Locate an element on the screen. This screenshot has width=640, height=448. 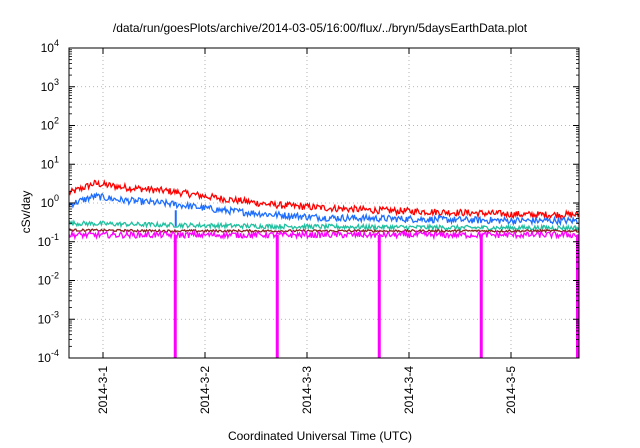
y-tick-label: 10⁻⁴ is located at coordinates (48, 356).